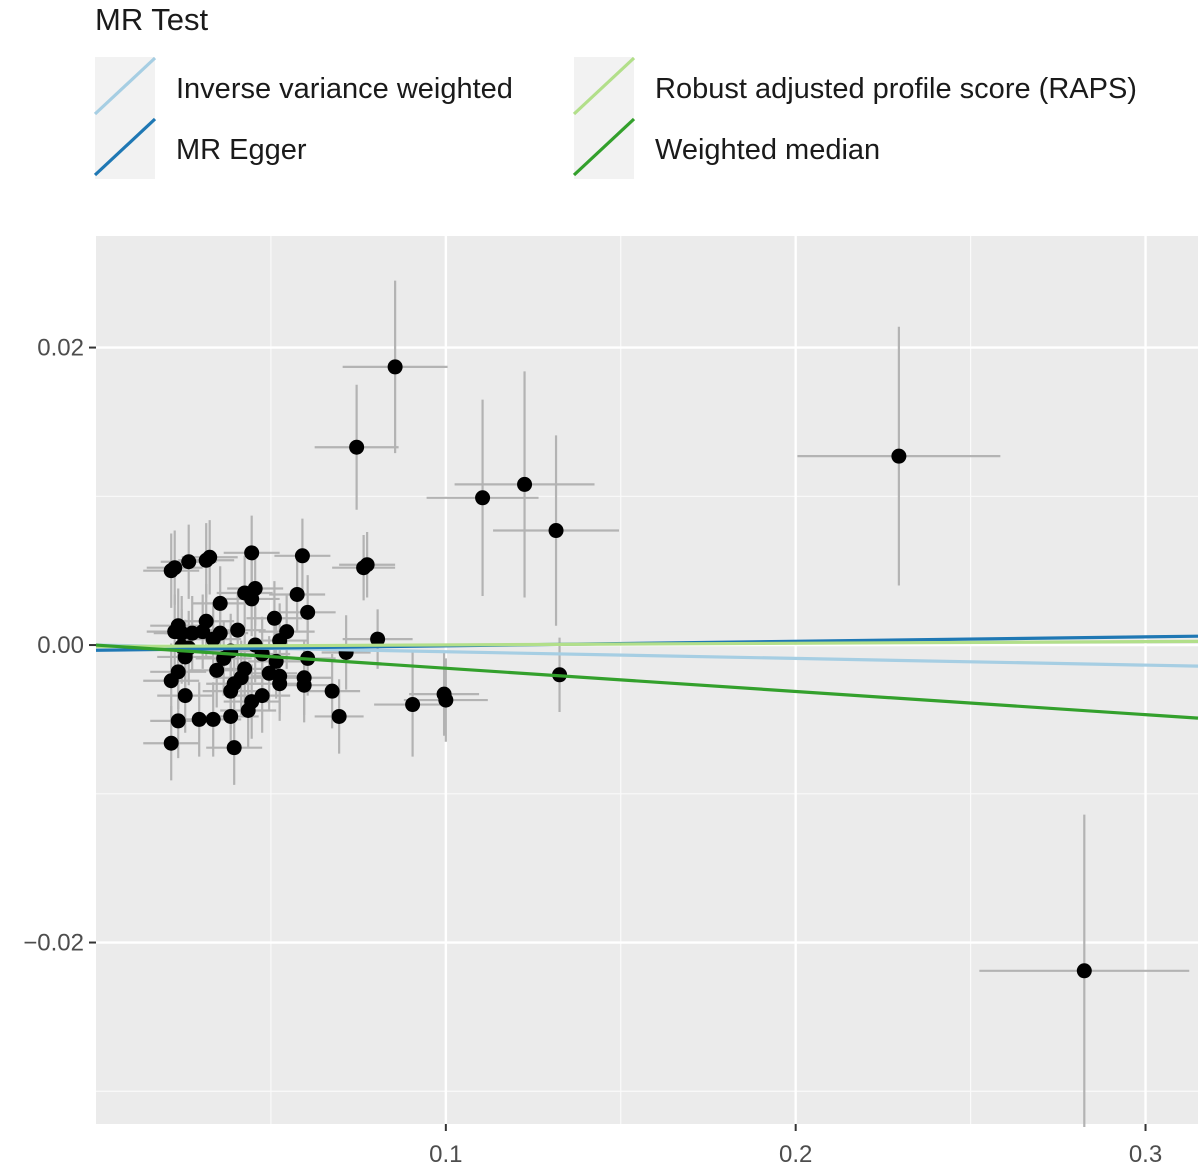 The height and width of the screenshot is (1170, 1200). I want to click on x-tick-label: 0.3, so click(1145, 1154).